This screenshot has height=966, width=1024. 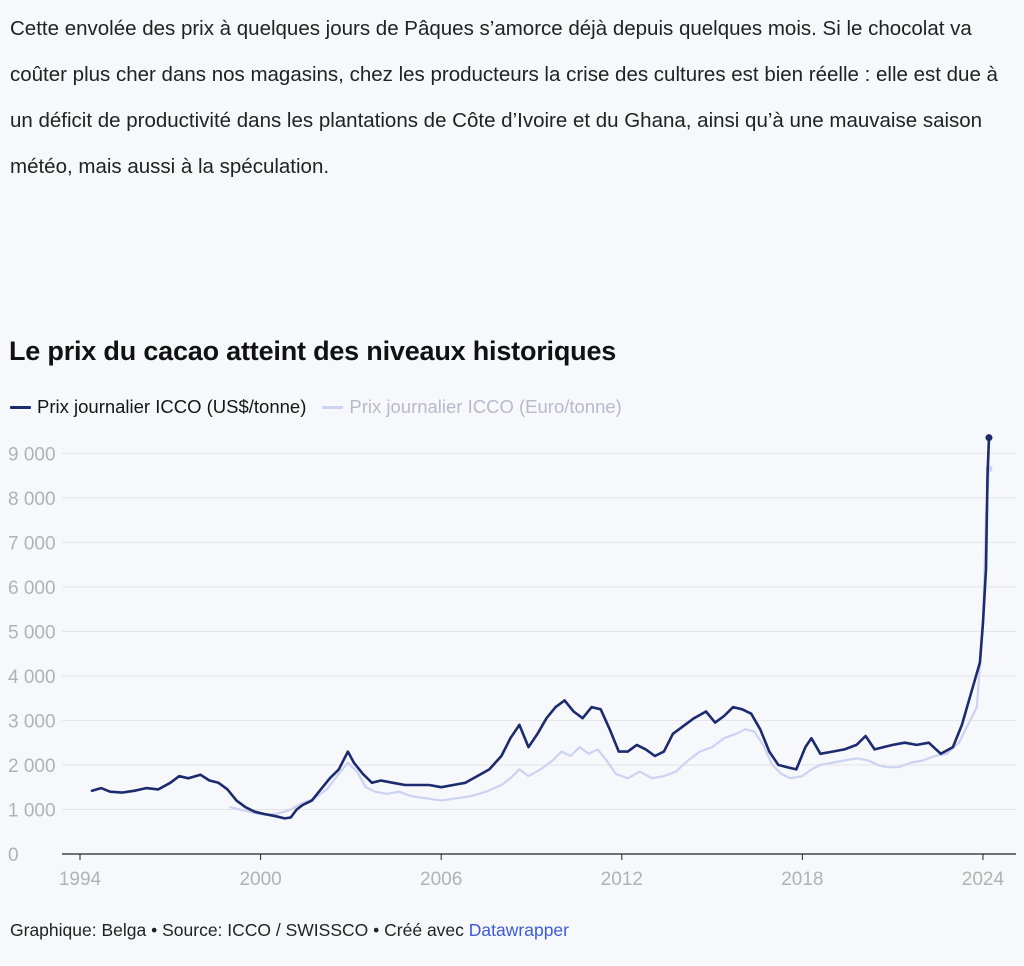 What do you see at coordinates (32, 588) in the screenshot?
I see `y-tick-label: 6 000` at bounding box center [32, 588].